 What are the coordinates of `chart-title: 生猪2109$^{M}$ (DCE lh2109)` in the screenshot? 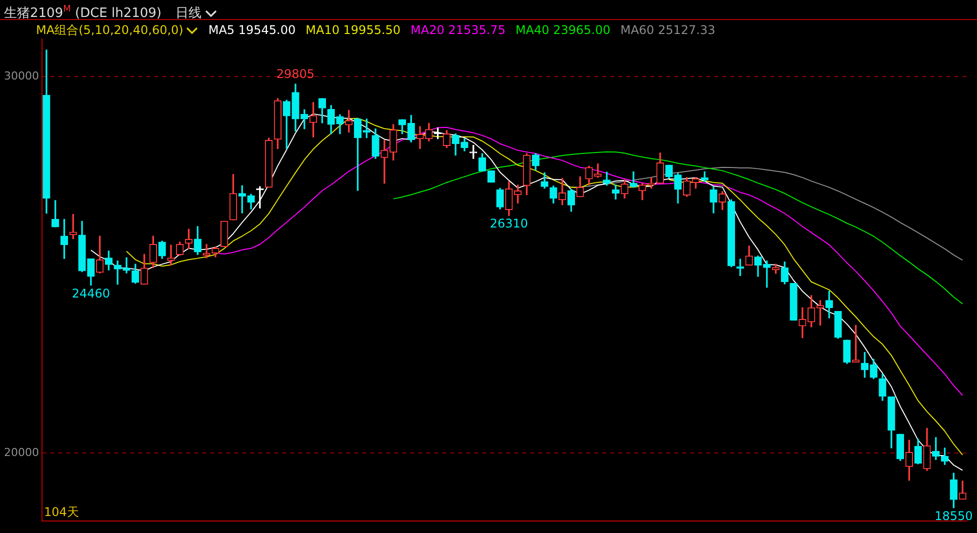 It's located at (83, 13).